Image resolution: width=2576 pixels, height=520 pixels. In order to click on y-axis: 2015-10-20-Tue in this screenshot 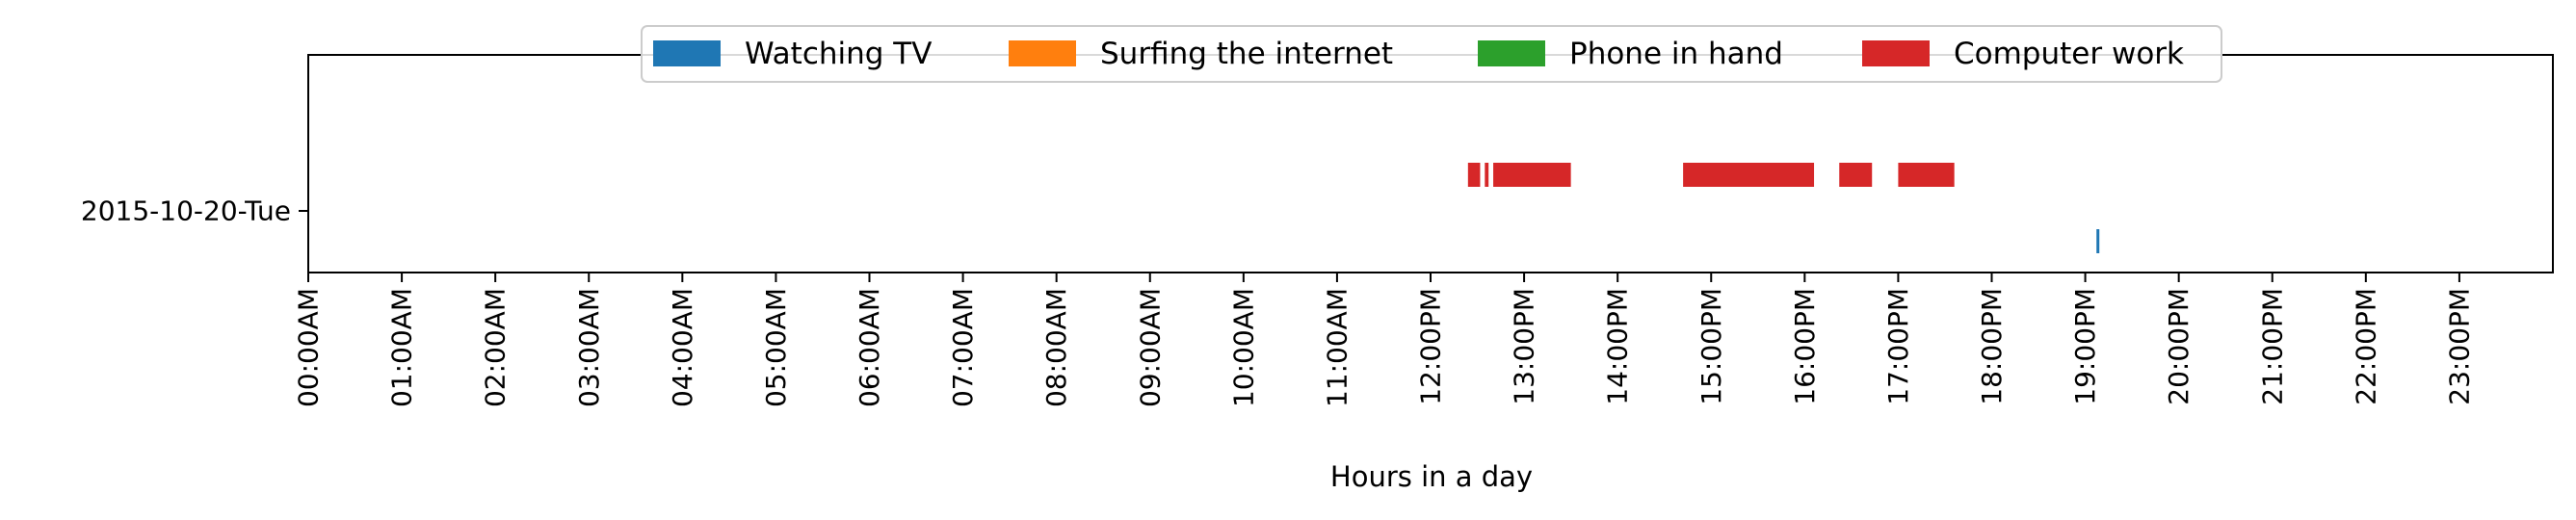, I will do `click(195, 211)`.